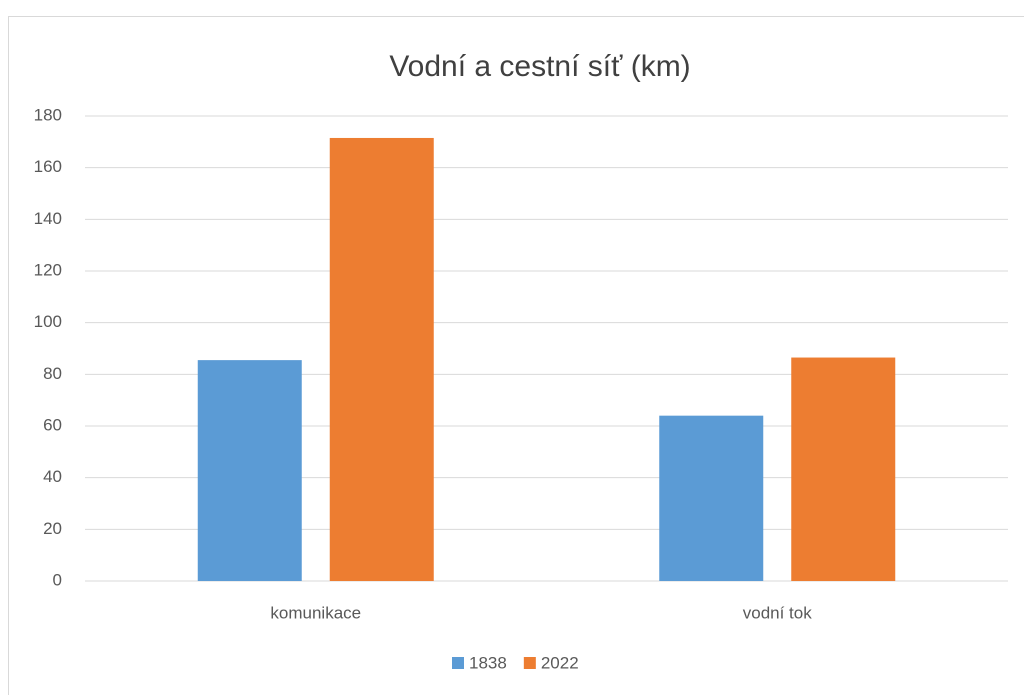 Image resolution: width=1024 pixels, height=695 pixels. What do you see at coordinates (48, 166) in the screenshot?
I see `y-tick-label: 160` at bounding box center [48, 166].